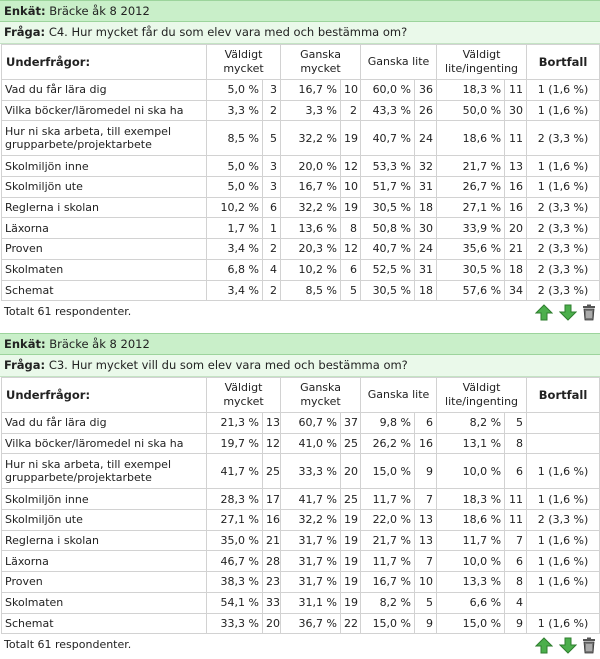 This screenshot has height=659, width=600. I want to click on count-ganska-lite: 9, so click(426, 471).